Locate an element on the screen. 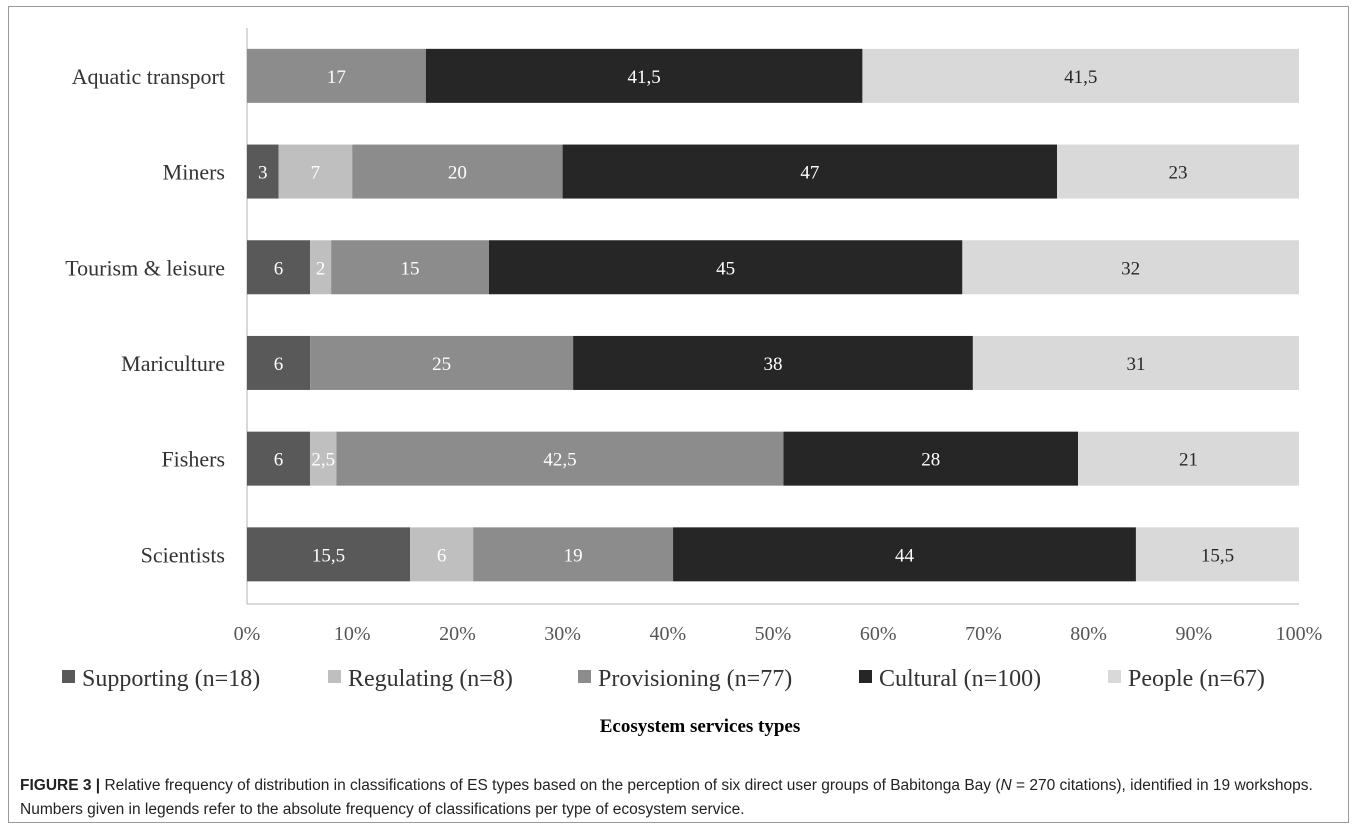  data-label: 28 is located at coordinates (930, 460).